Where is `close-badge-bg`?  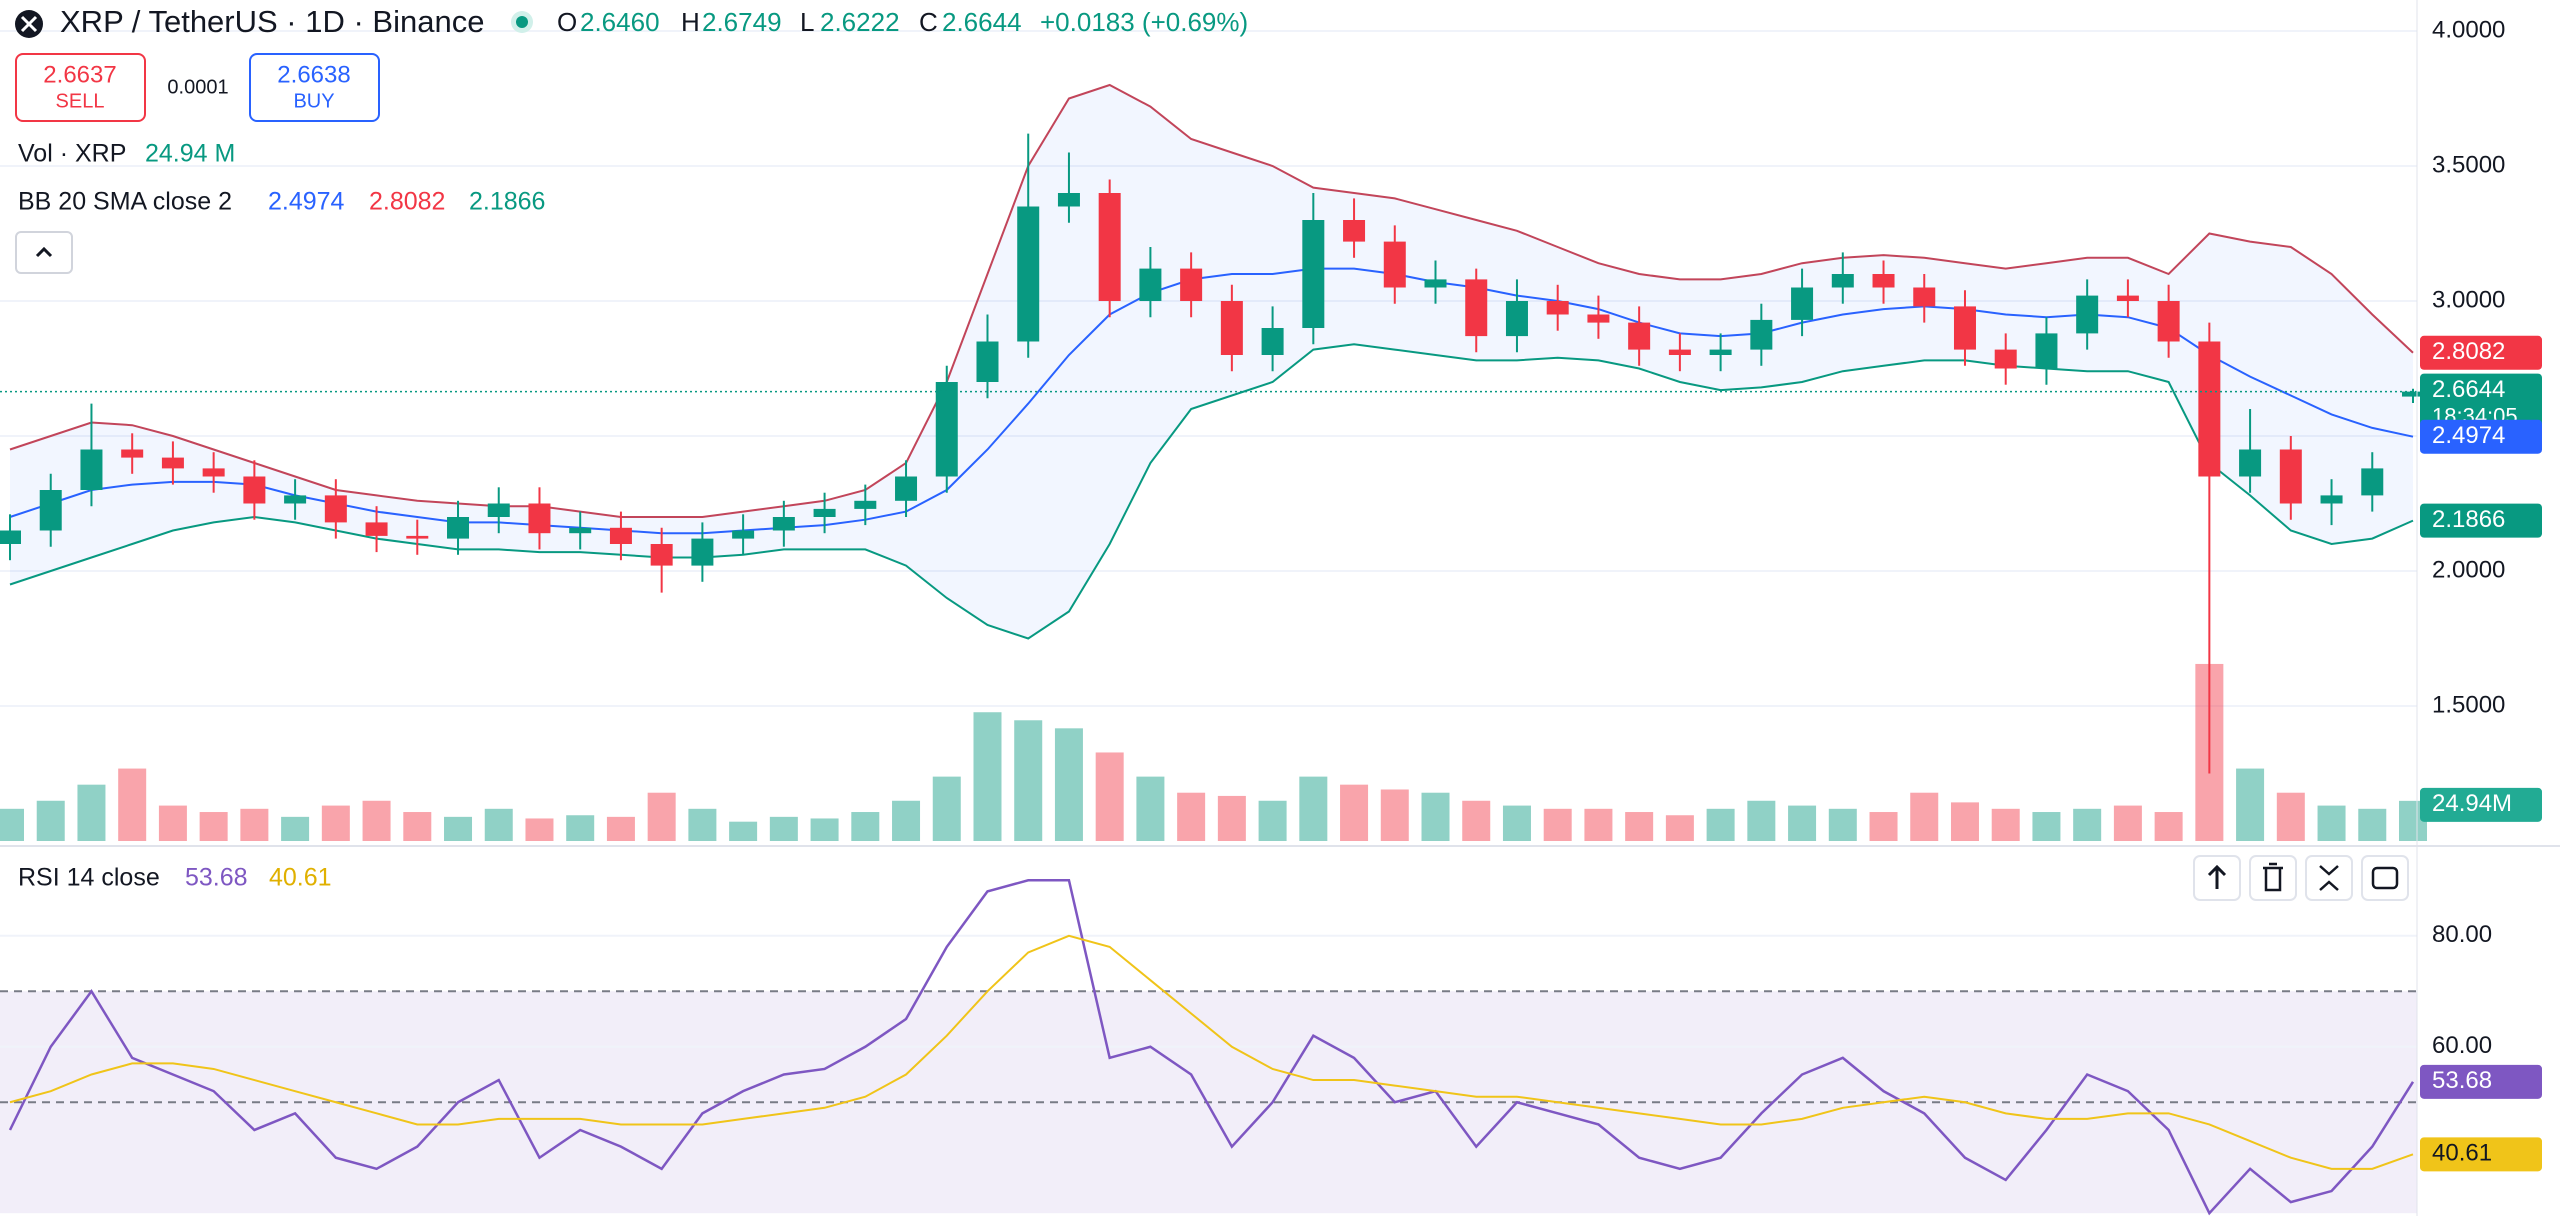 close-badge-bg is located at coordinates (2481, 403).